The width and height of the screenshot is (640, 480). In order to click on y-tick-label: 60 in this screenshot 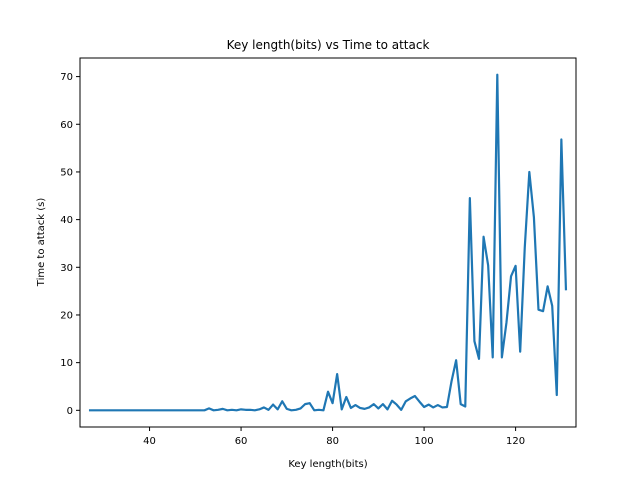, I will do `click(66, 125)`.